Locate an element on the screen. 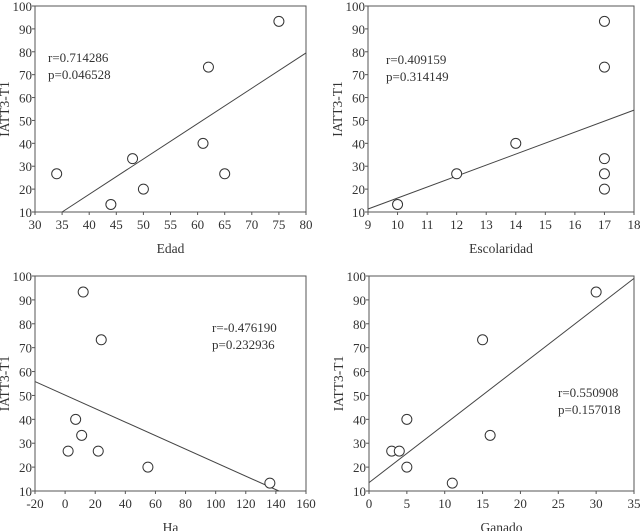 This screenshot has height=531, width=643. x-tick-label: 17 is located at coordinates (605, 224).